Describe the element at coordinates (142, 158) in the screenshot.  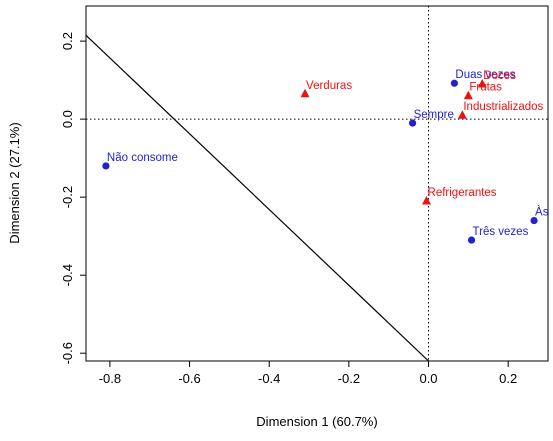
I see `point-label: Não consome` at that location.